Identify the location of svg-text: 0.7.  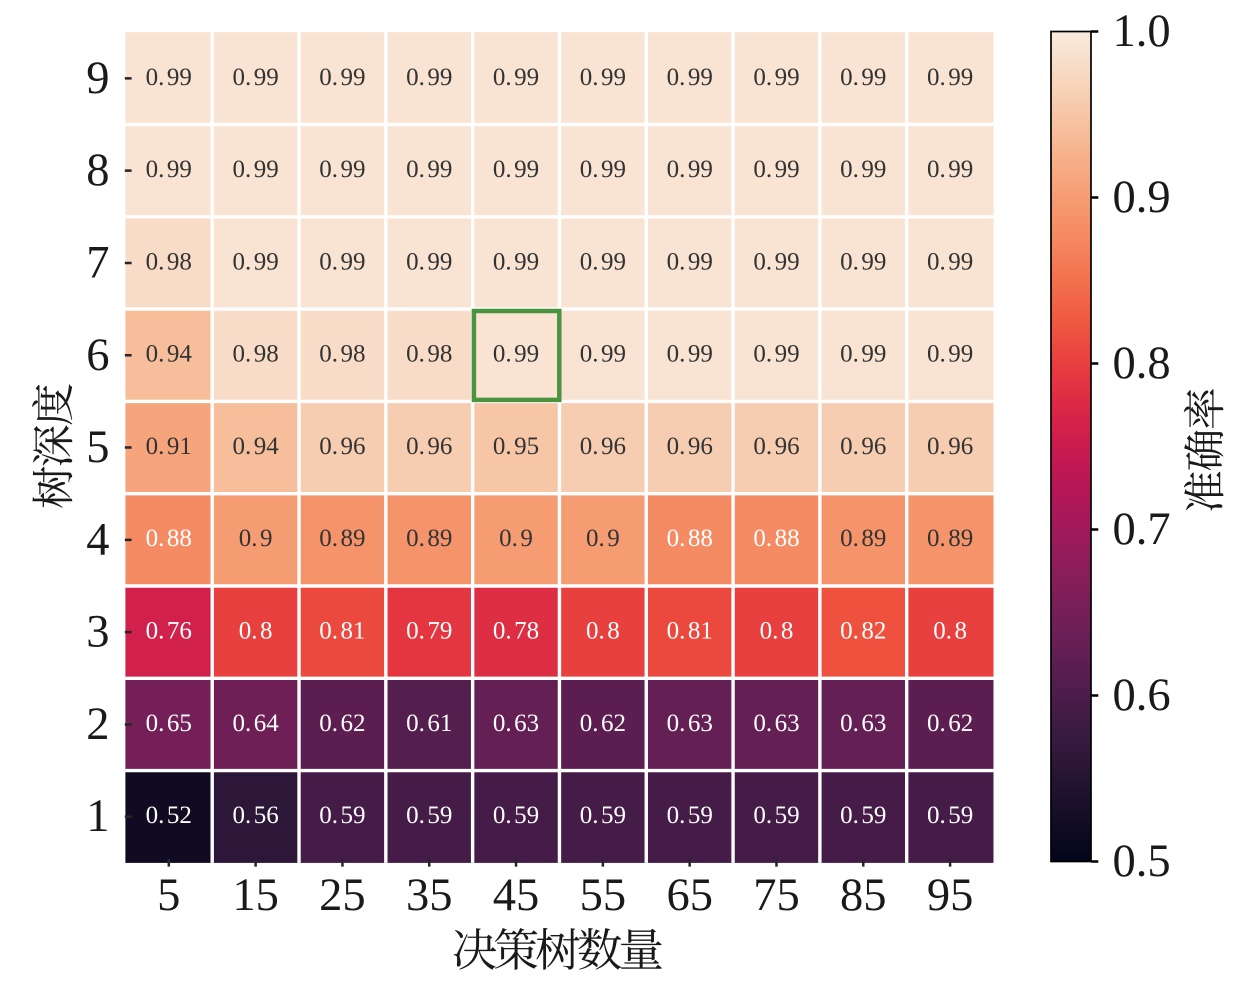
(1142, 529).